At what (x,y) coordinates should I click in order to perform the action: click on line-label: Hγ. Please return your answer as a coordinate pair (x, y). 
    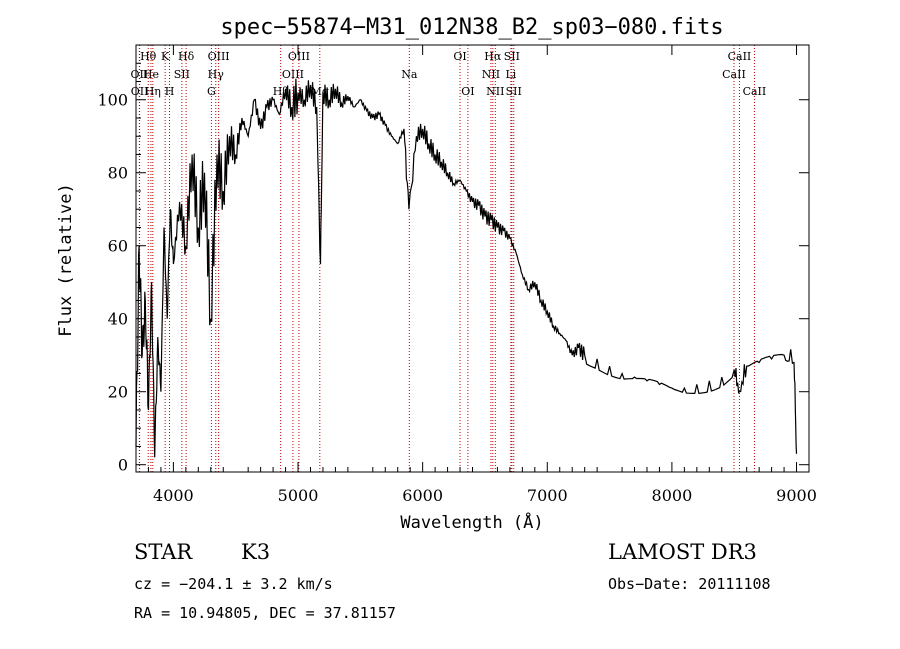
    Looking at the image, I should click on (216, 74).